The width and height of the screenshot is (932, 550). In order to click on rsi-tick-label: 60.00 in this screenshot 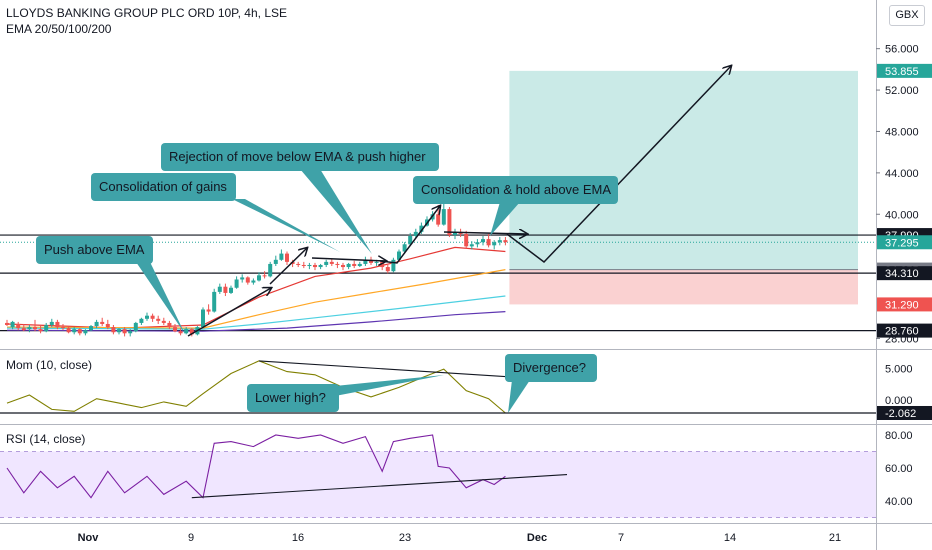, I will do `click(899, 469)`.